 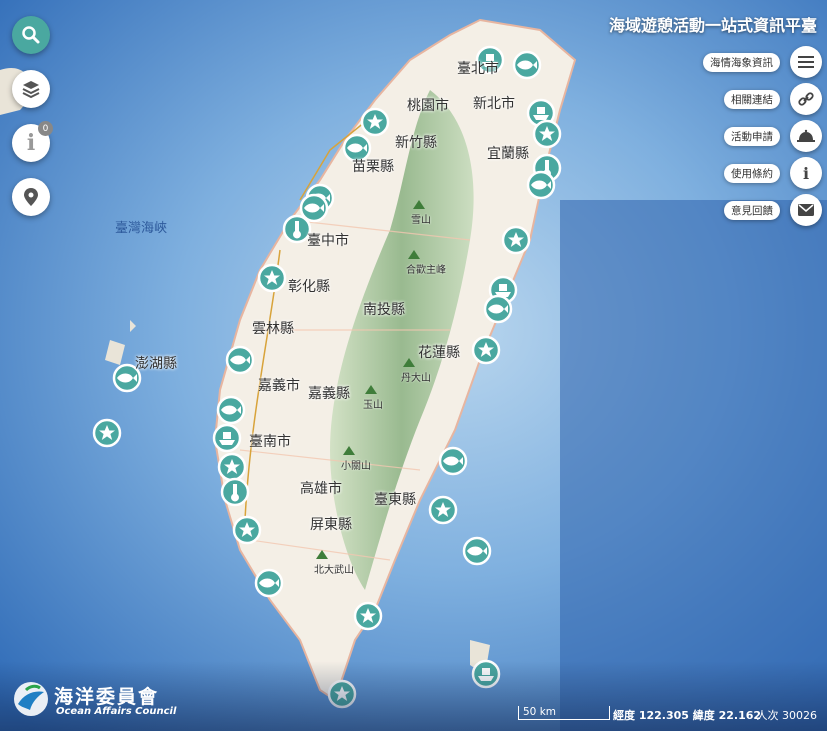 What do you see at coordinates (156, 364) in the screenshot?
I see `place-label: 澎湖縣` at bounding box center [156, 364].